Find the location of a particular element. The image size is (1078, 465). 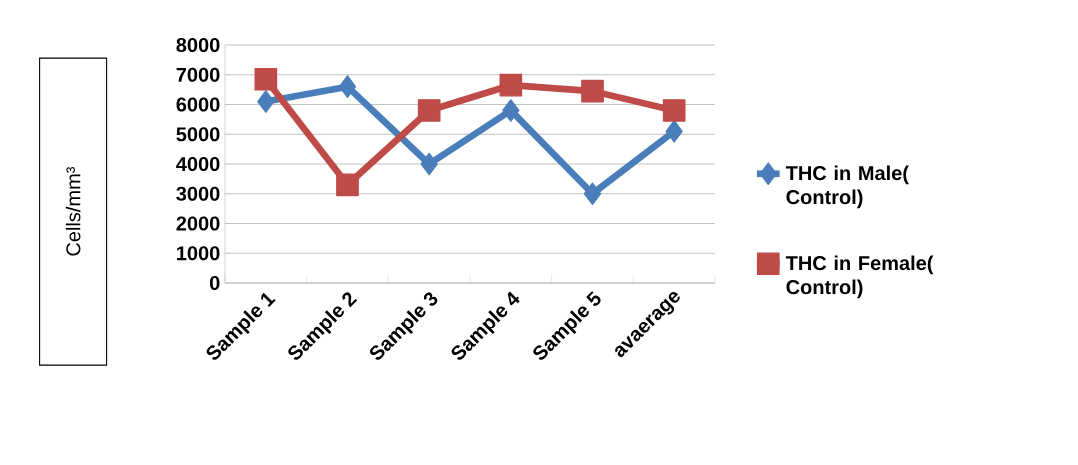

legend-label: THC in Female( Control) is located at coordinates (859, 277).